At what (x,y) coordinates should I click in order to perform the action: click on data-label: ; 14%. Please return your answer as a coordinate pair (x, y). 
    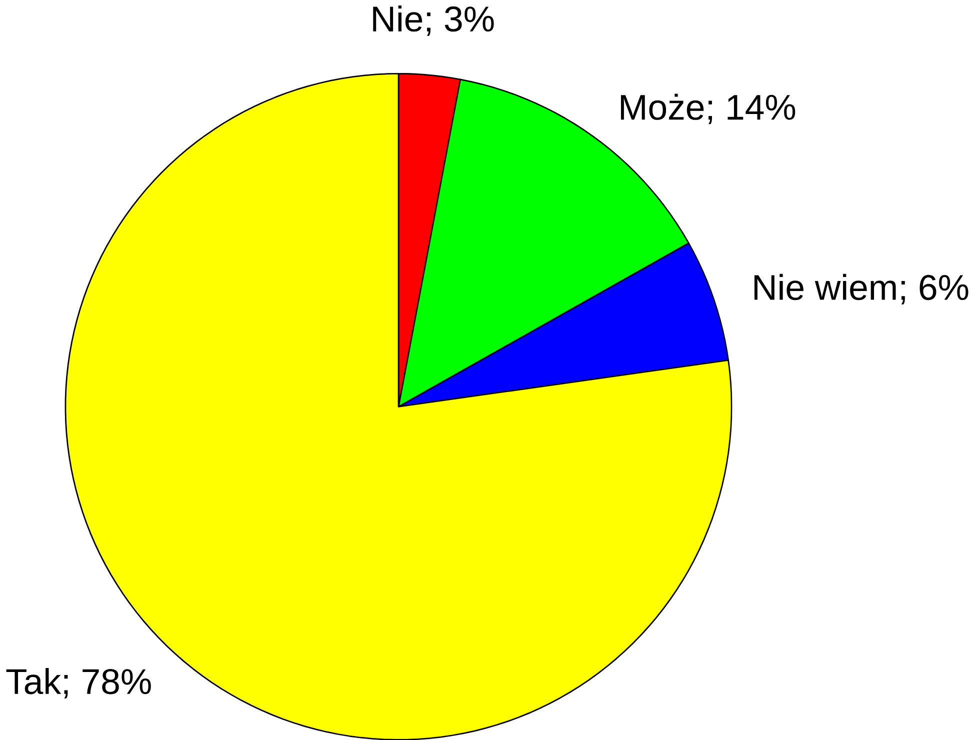
    Looking at the image, I should click on (752, 109).